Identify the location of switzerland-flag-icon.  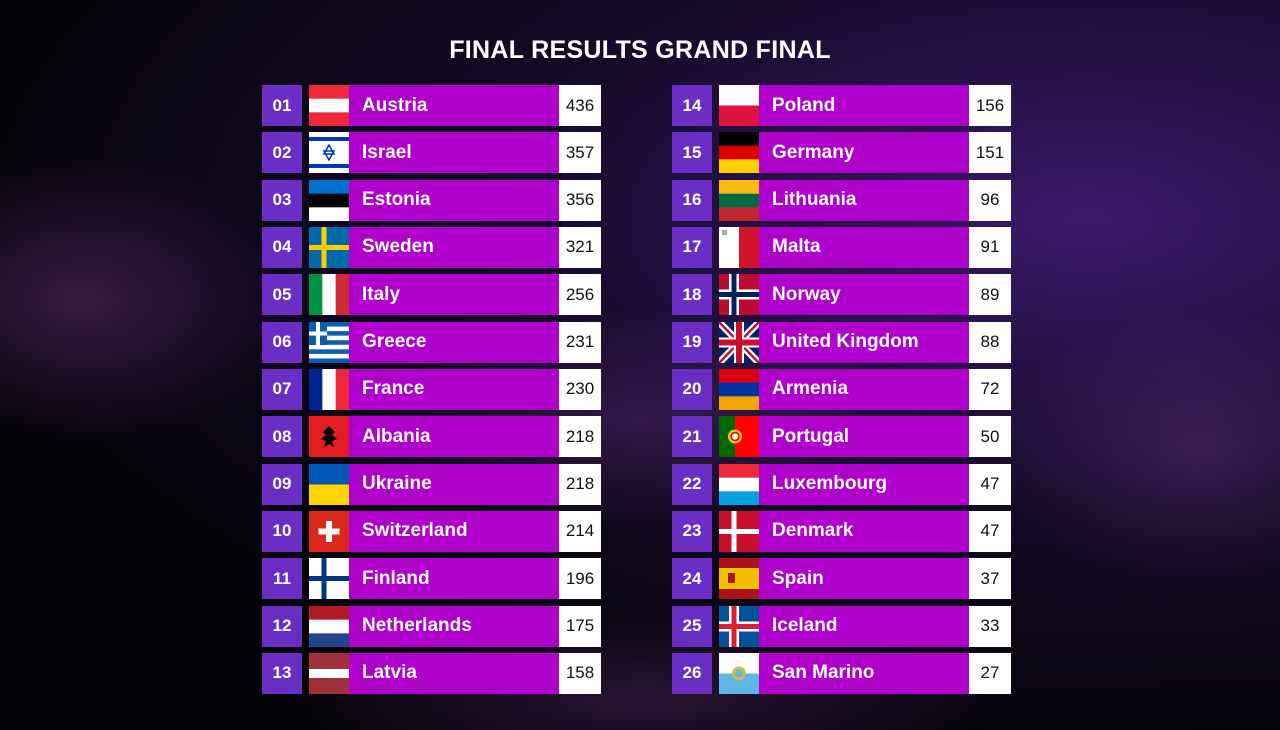
(329, 531).